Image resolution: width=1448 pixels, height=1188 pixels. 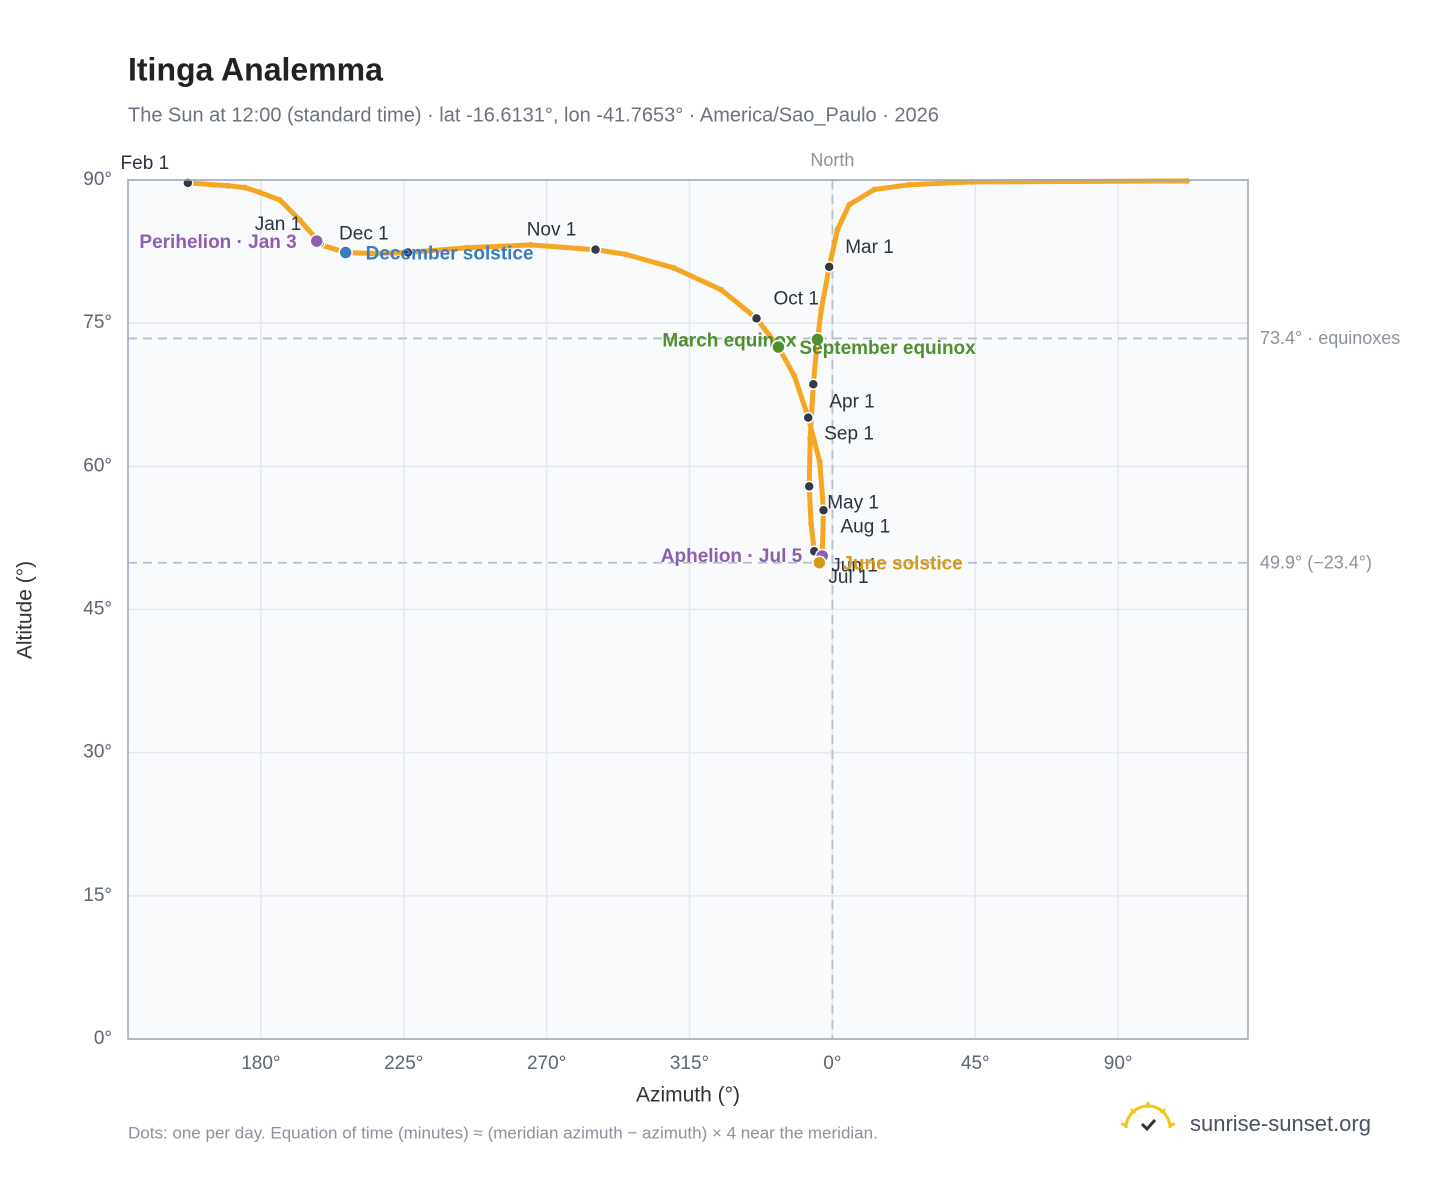 What do you see at coordinates (887, 348) in the screenshot?
I see `event-label: September equinox` at bounding box center [887, 348].